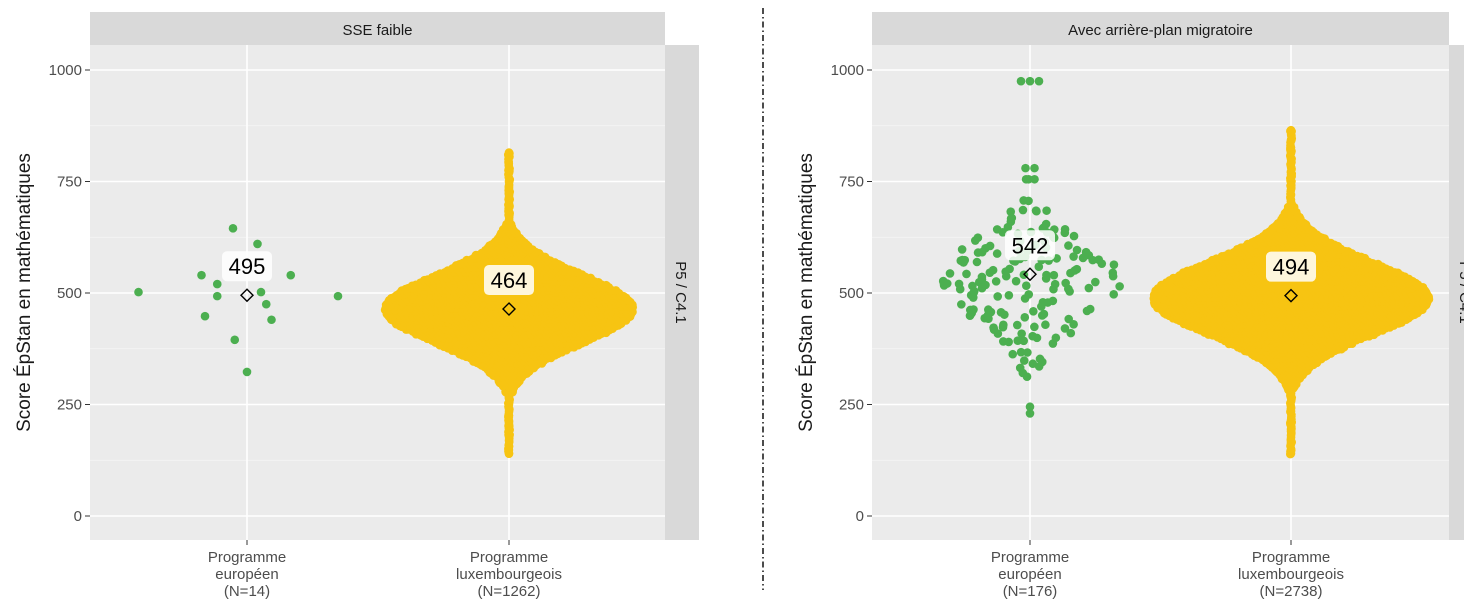 This screenshot has width=1464, height=604. Describe the element at coordinates (1030, 591) in the screenshot. I see `x-category-label: (N=176)` at that location.